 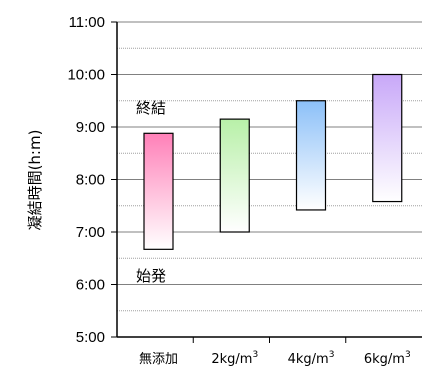 I want to click on y-tick-labels: 5:00 6:00 7:00 8:00 9:00 10:00 11:00, so click(x=86, y=180).